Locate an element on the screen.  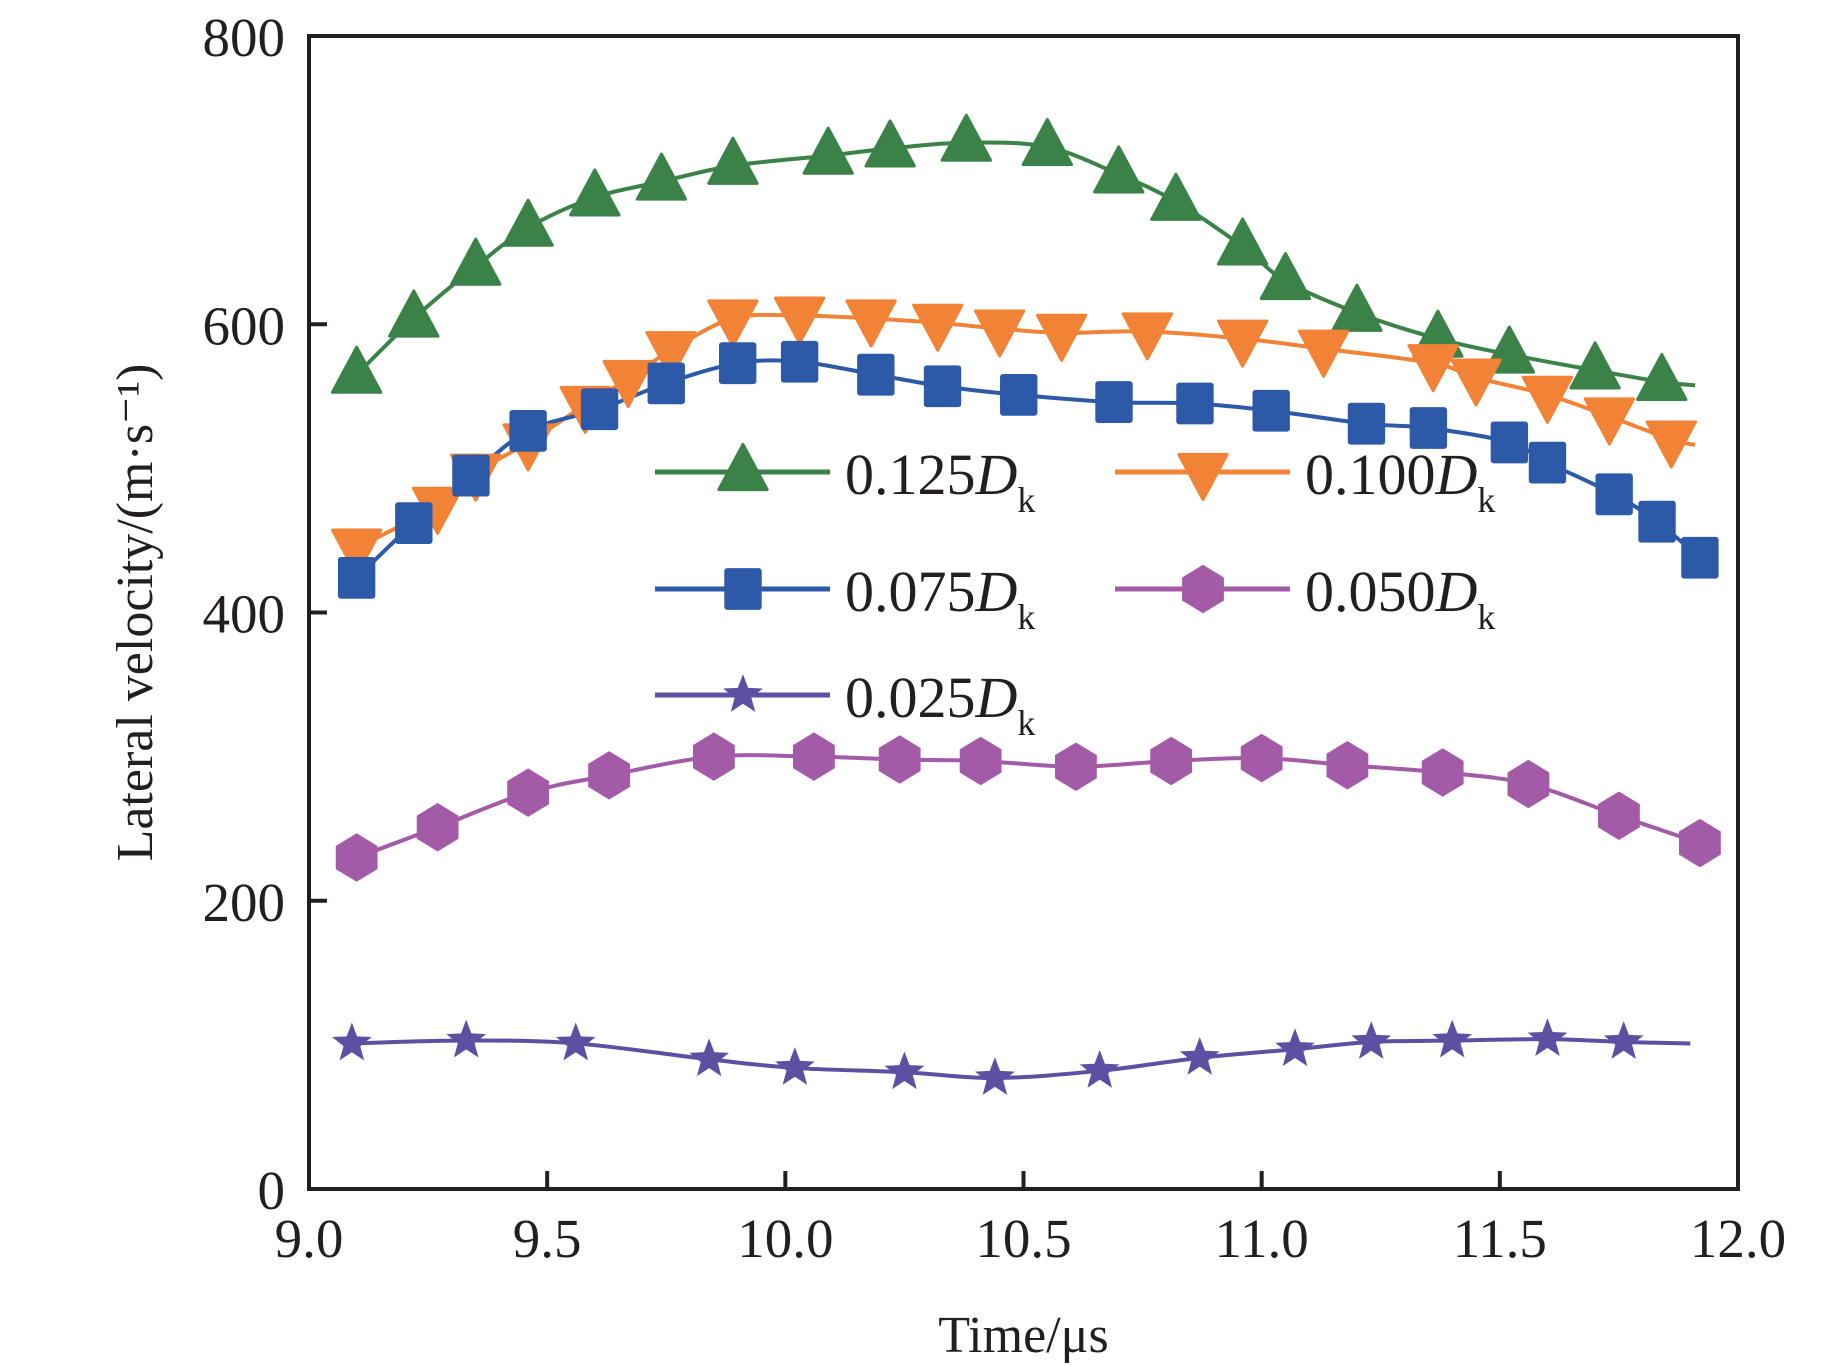
x-tick-label: 11.5 is located at coordinates (1500, 1238).